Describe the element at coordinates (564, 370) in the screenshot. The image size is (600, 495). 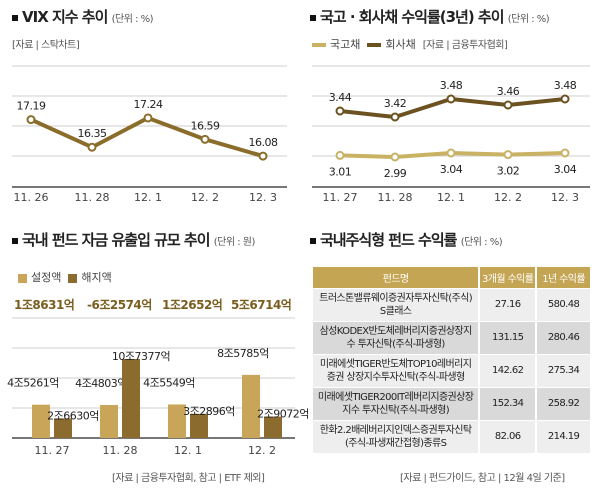
I see `return-1y: 275.34` at that location.